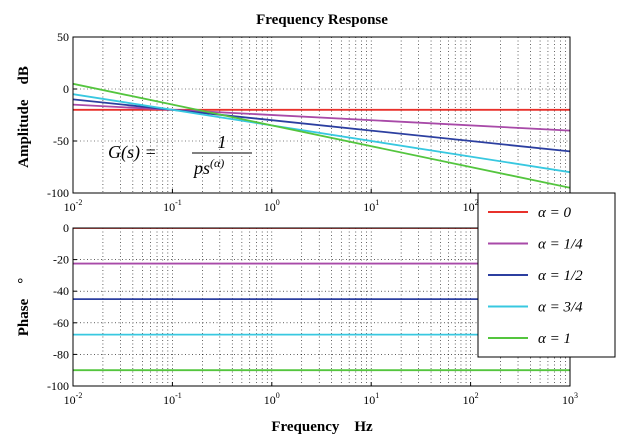 The image size is (625, 440). I want to click on y-tick-label: -80, so click(61, 354).